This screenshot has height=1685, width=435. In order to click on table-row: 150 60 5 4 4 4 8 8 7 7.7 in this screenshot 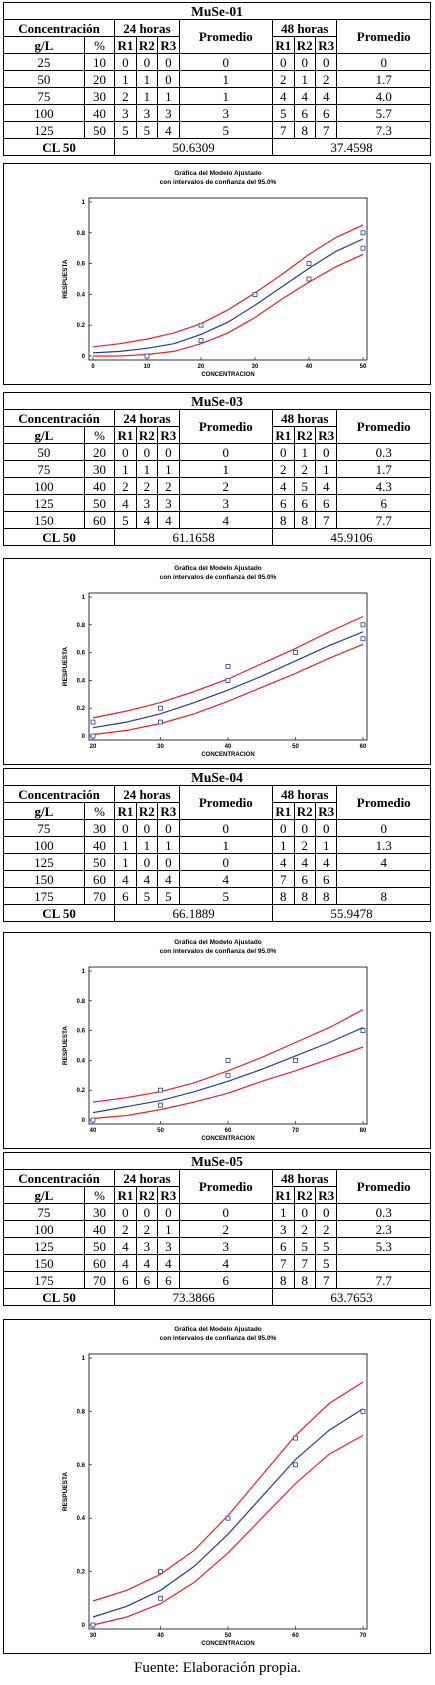, I will do `click(217, 520)`.